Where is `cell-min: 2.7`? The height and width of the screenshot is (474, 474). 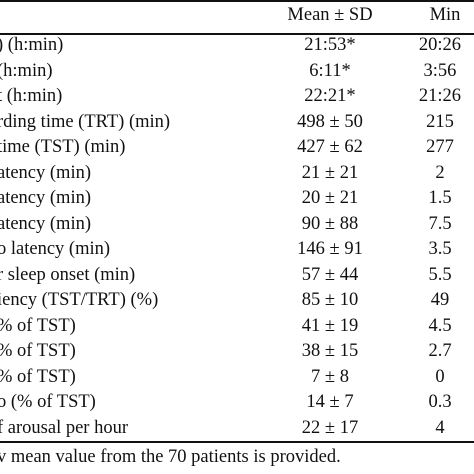 cell-min: 2.7 is located at coordinates (440, 351).